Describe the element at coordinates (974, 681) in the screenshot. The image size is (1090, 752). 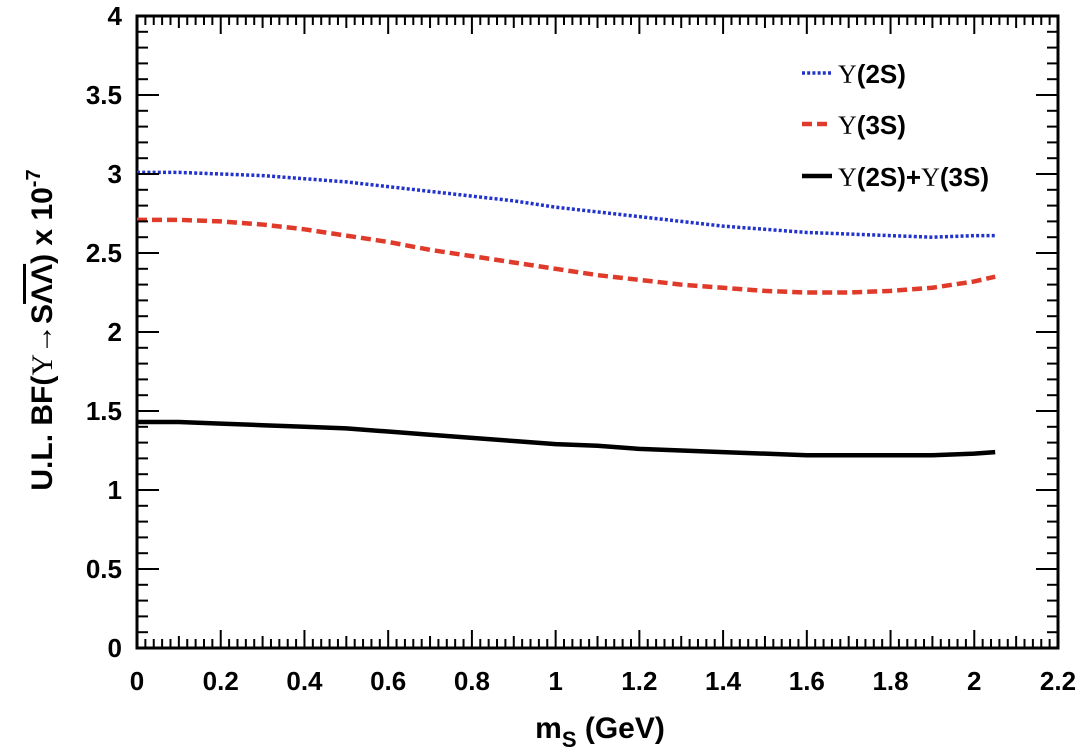
I see `x-tick-label: 2` at that location.